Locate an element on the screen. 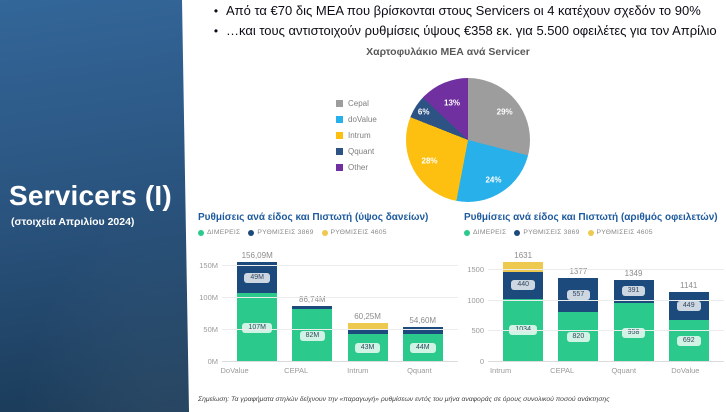 The height and width of the screenshot is (412, 726). pie-slice-label: 28% is located at coordinates (429, 161).